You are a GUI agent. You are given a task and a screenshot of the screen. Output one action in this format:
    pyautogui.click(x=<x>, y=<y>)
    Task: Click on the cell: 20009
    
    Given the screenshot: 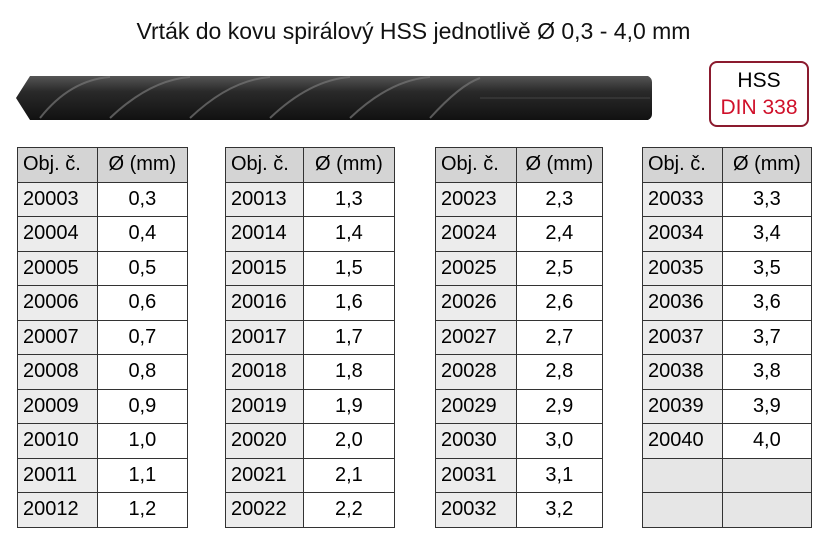 What is the action you would take?
    pyautogui.click(x=57, y=406)
    